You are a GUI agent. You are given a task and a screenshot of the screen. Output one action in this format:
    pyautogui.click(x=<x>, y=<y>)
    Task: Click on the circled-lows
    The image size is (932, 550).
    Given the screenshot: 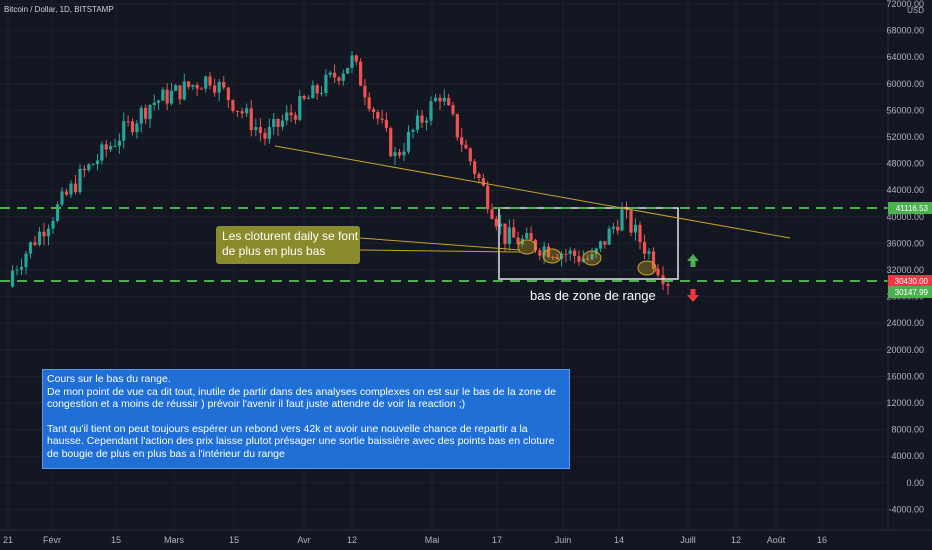 What is the action you would take?
    pyautogui.click(x=587, y=257)
    